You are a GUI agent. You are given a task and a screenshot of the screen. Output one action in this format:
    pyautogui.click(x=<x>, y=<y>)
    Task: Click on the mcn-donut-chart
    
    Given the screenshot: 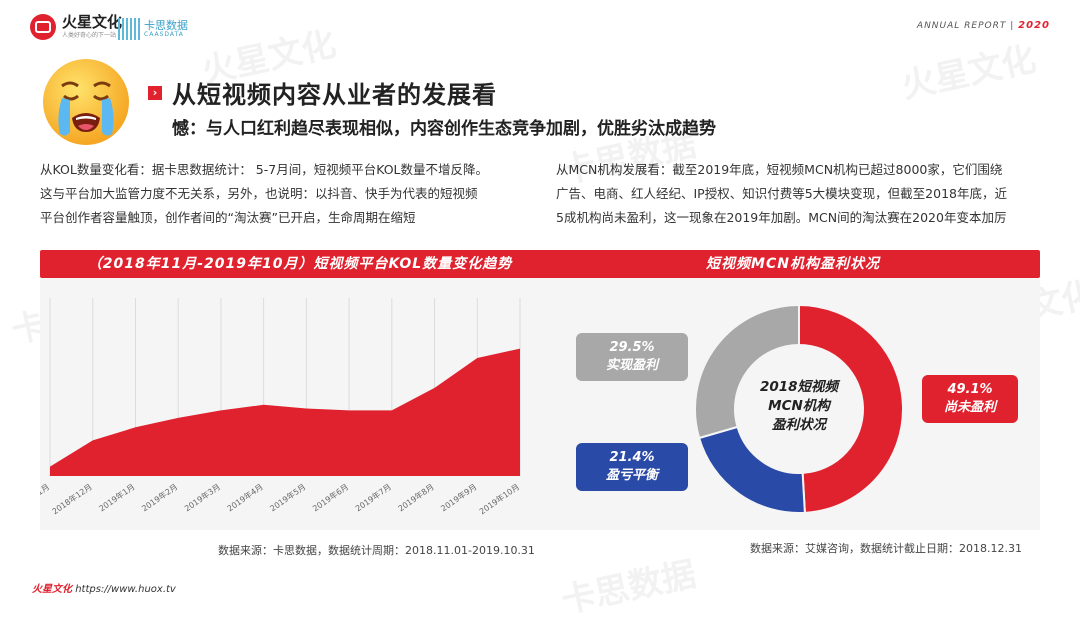 What is the action you would take?
    pyautogui.click(x=799, y=408)
    